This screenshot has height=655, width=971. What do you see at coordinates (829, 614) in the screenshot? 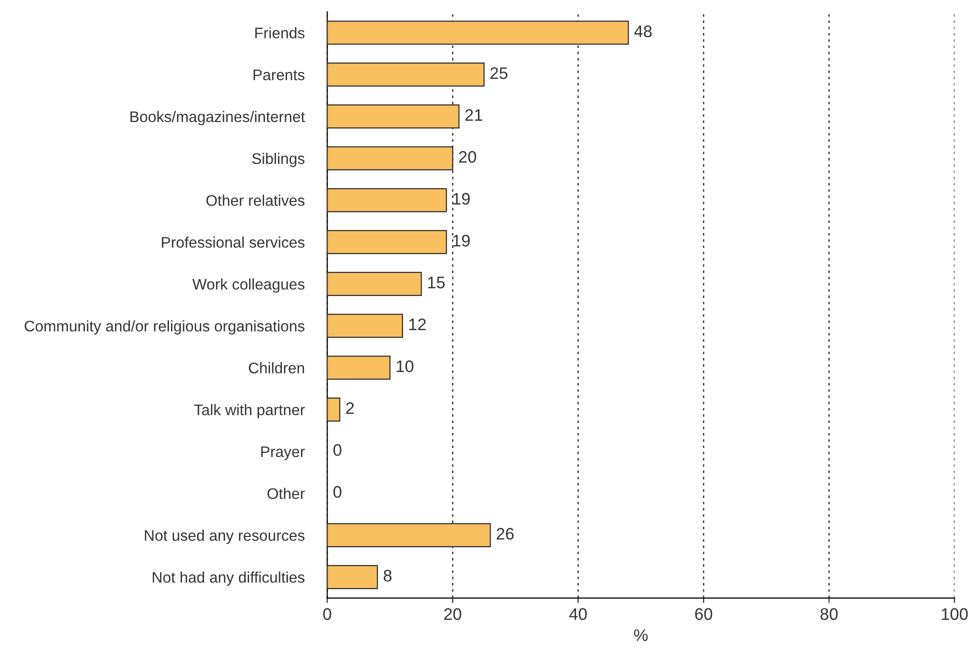
I see `x-tick-label: 80` at bounding box center [829, 614].